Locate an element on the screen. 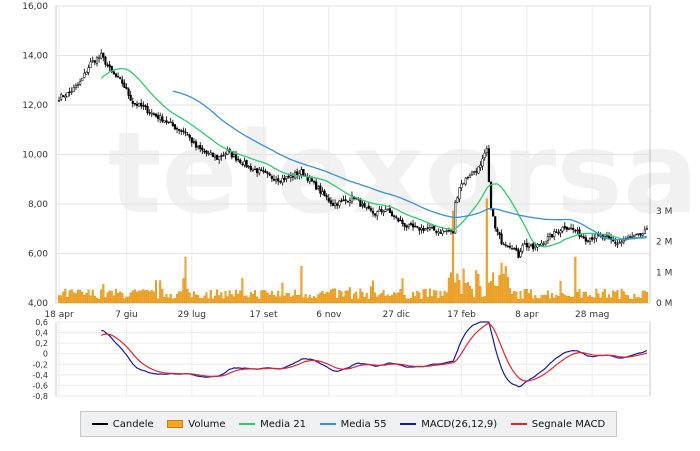 This screenshot has height=451, width=700. macd-series-line is located at coordinates (374, 354).